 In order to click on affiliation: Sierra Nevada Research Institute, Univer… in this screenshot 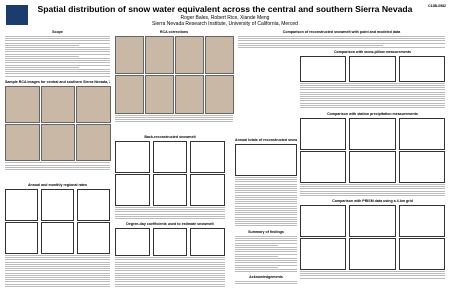, I will do `click(225, 24)`.